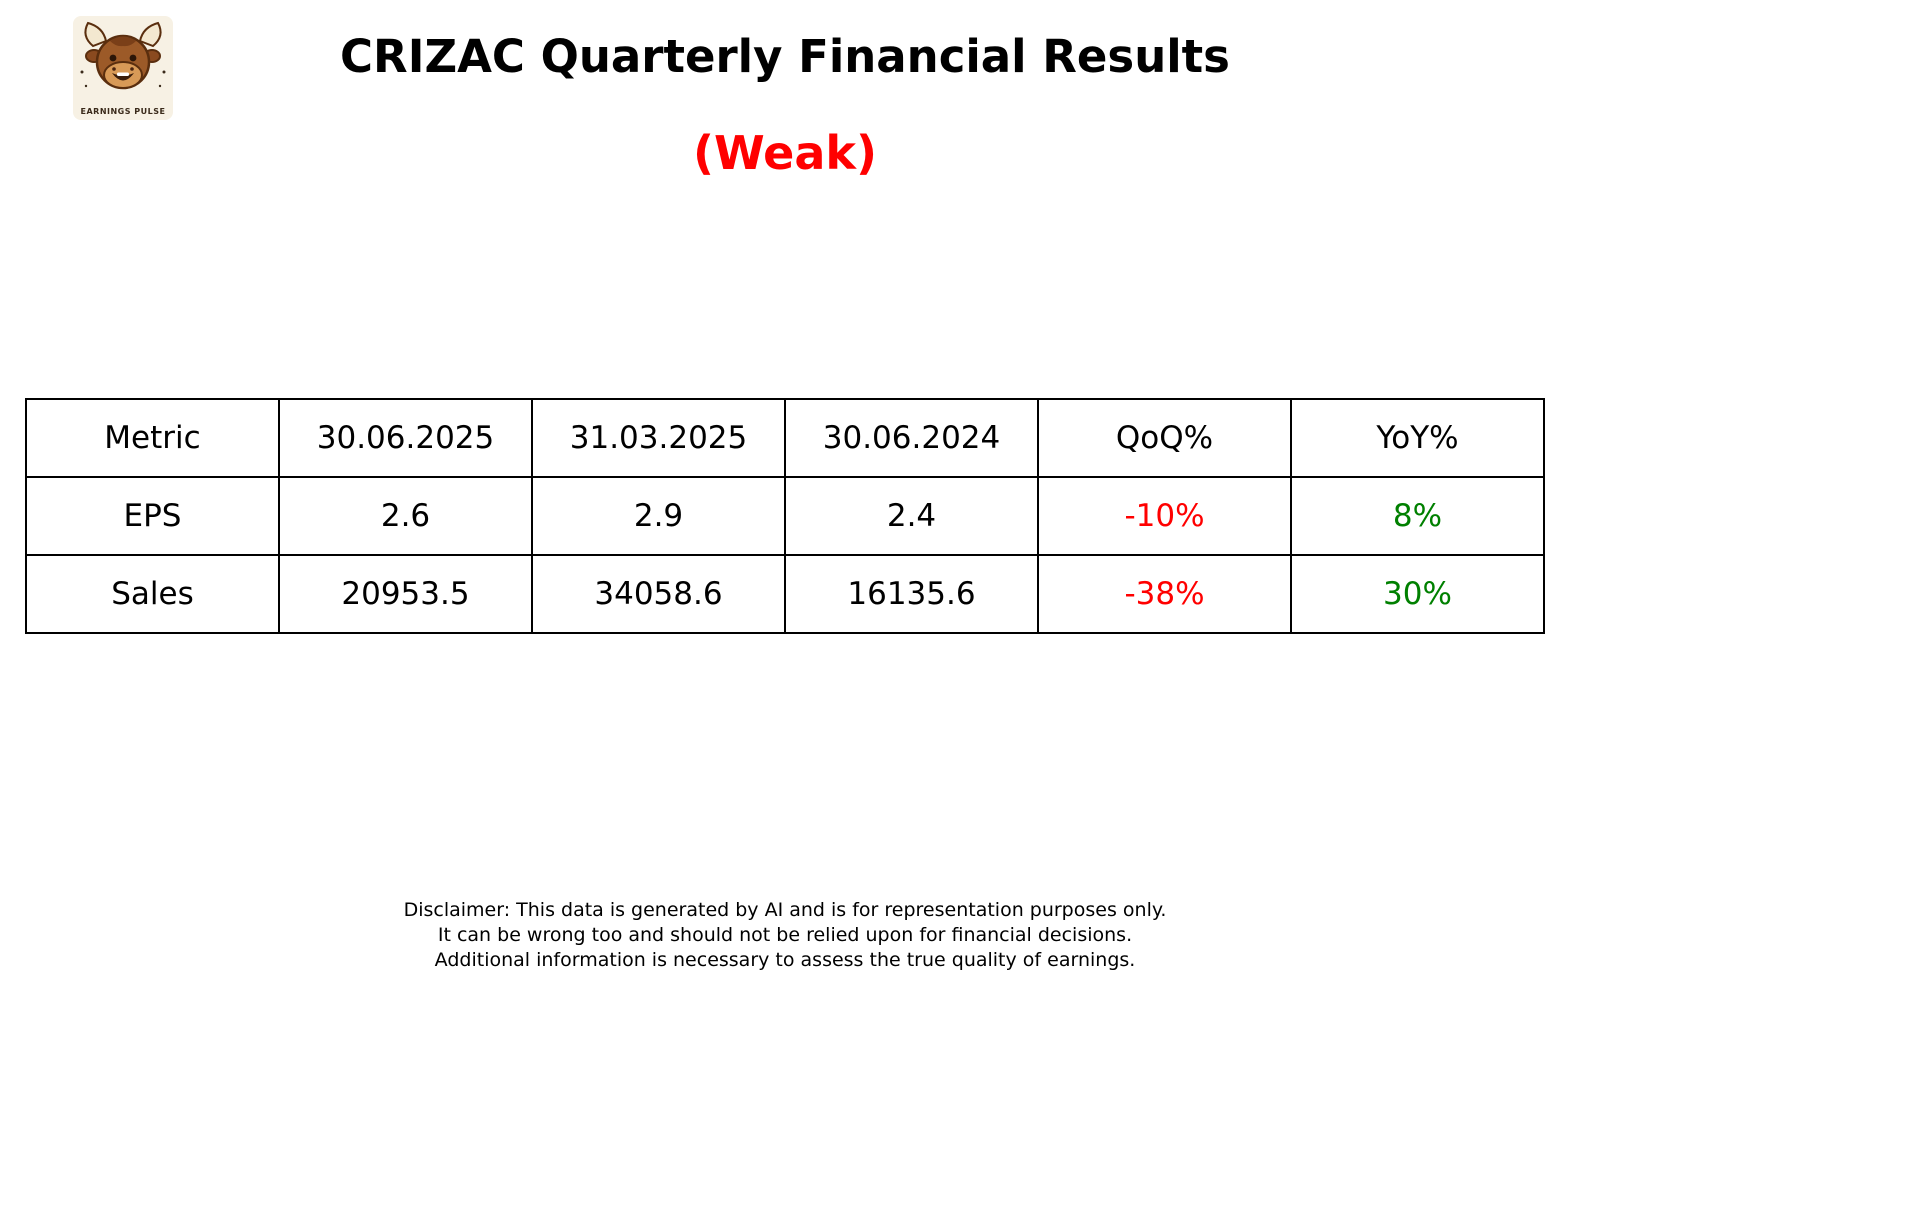 This screenshot has width=1919, height=1220. What do you see at coordinates (1164, 516) in the screenshot?
I see `eps-qoq-value: -10%` at bounding box center [1164, 516].